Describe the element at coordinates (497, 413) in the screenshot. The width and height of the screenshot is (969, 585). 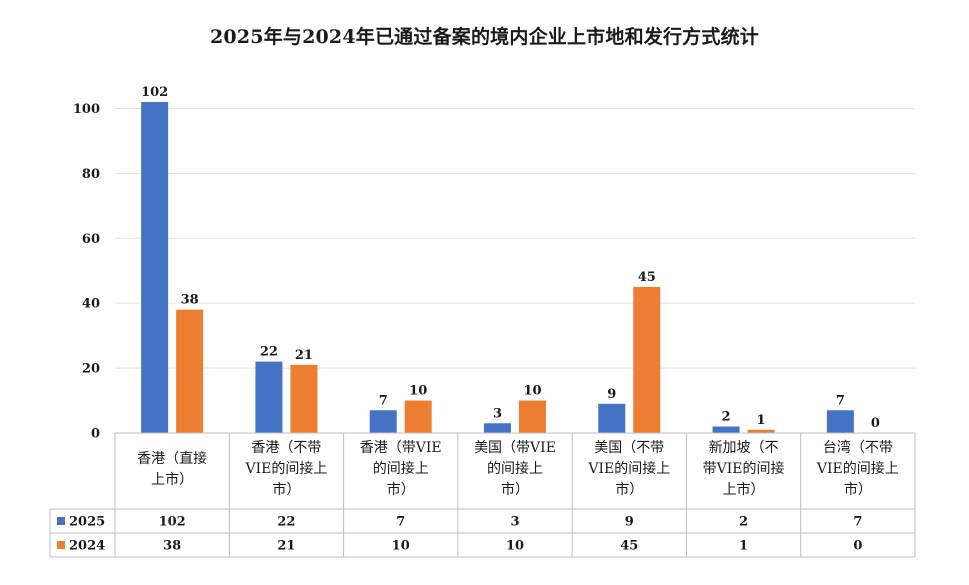
I see `bar-value-label: 3` at that location.